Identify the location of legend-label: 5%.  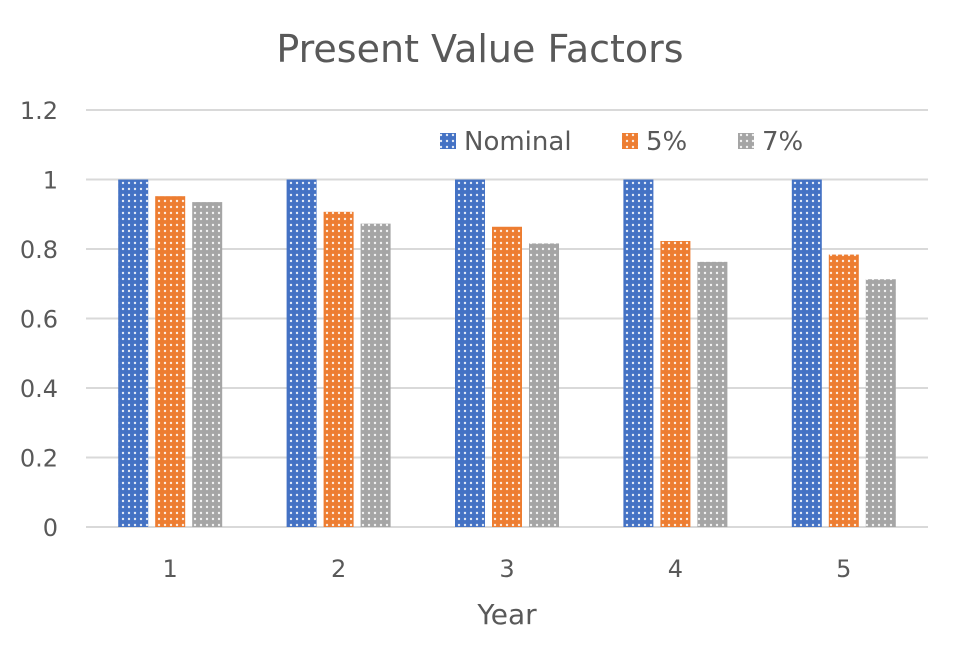
(666, 142).